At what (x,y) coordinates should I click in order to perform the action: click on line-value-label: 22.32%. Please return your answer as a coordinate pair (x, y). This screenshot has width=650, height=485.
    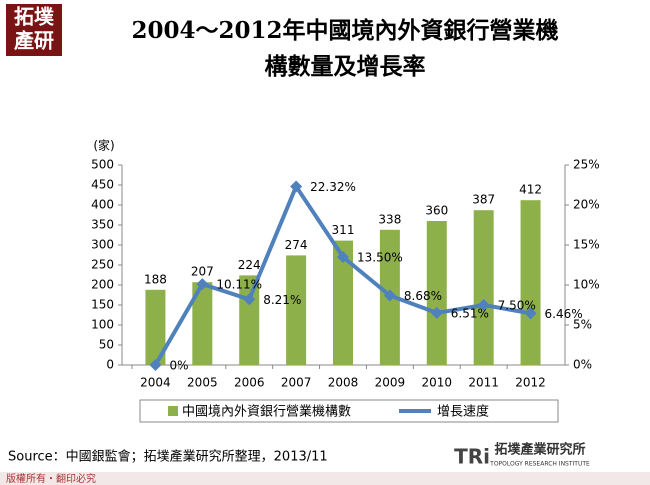
    Looking at the image, I should click on (333, 187).